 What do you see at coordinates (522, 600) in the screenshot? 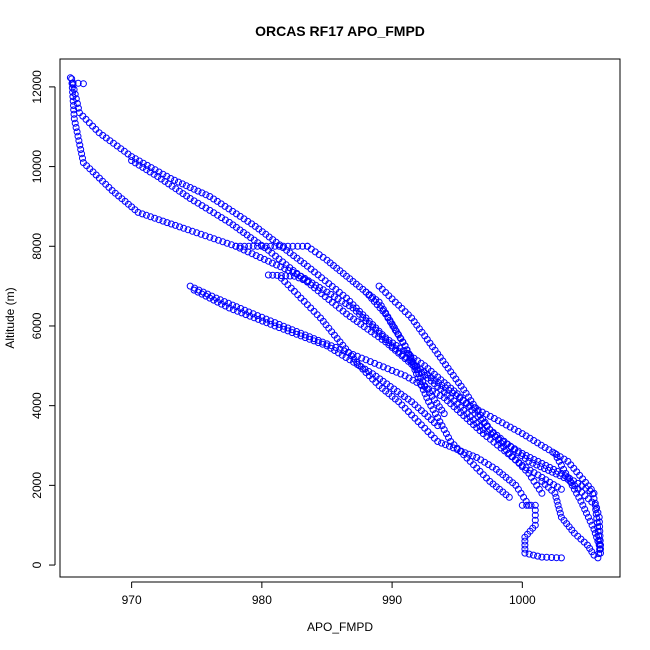
I see `x-tick-label: 1000` at bounding box center [522, 600].